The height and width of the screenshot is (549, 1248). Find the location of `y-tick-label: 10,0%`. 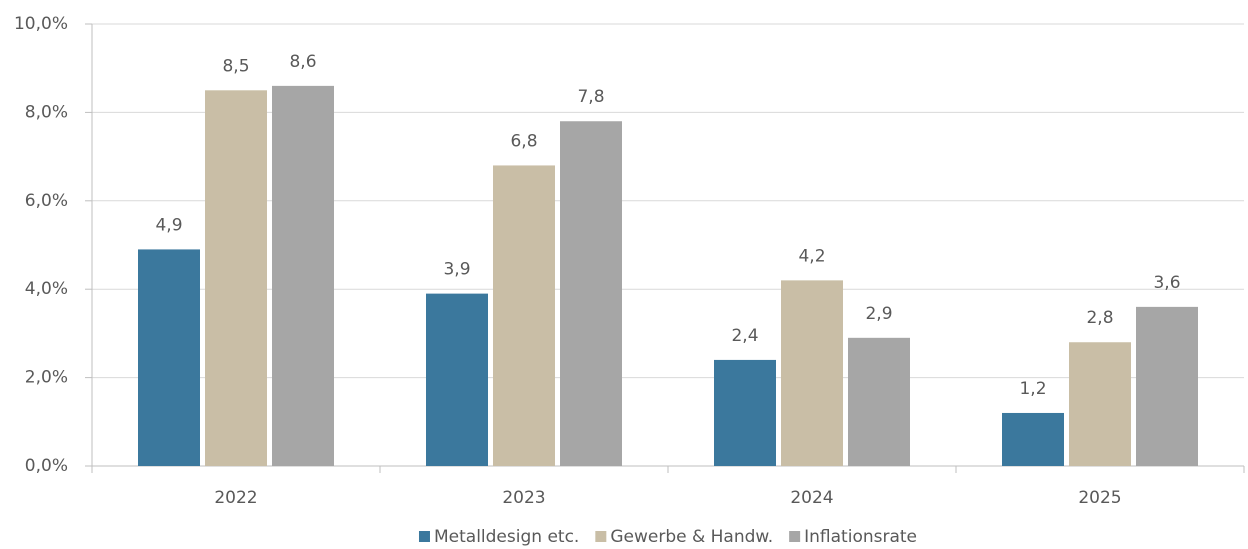

y-tick-label: 10,0% is located at coordinates (41, 24).